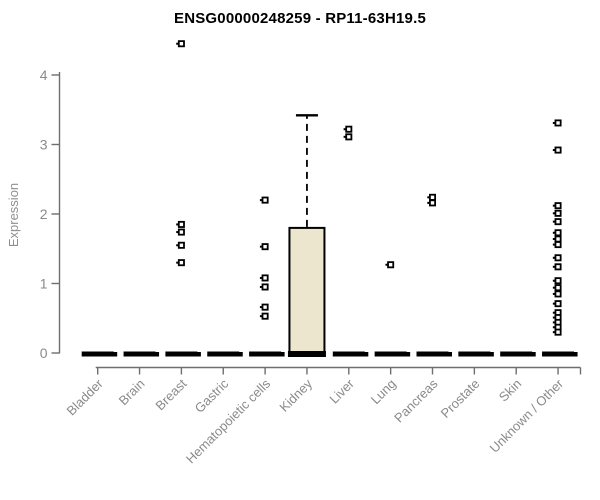 The image size is (600, 500). Describe the element at coordinates (170, 394) in the screenshot. I see `category-label: Breast` at that location.